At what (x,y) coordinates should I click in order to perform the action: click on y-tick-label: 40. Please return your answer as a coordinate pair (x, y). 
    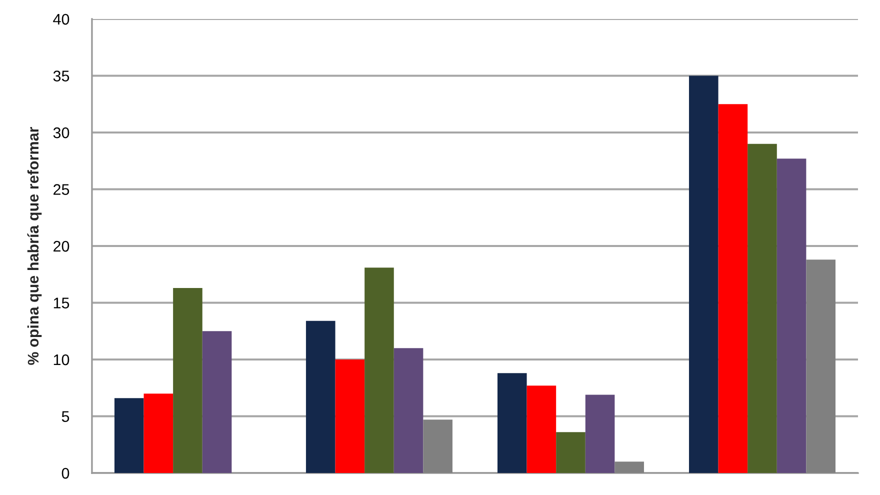
    Looking at the image, I should click on (61, 19).